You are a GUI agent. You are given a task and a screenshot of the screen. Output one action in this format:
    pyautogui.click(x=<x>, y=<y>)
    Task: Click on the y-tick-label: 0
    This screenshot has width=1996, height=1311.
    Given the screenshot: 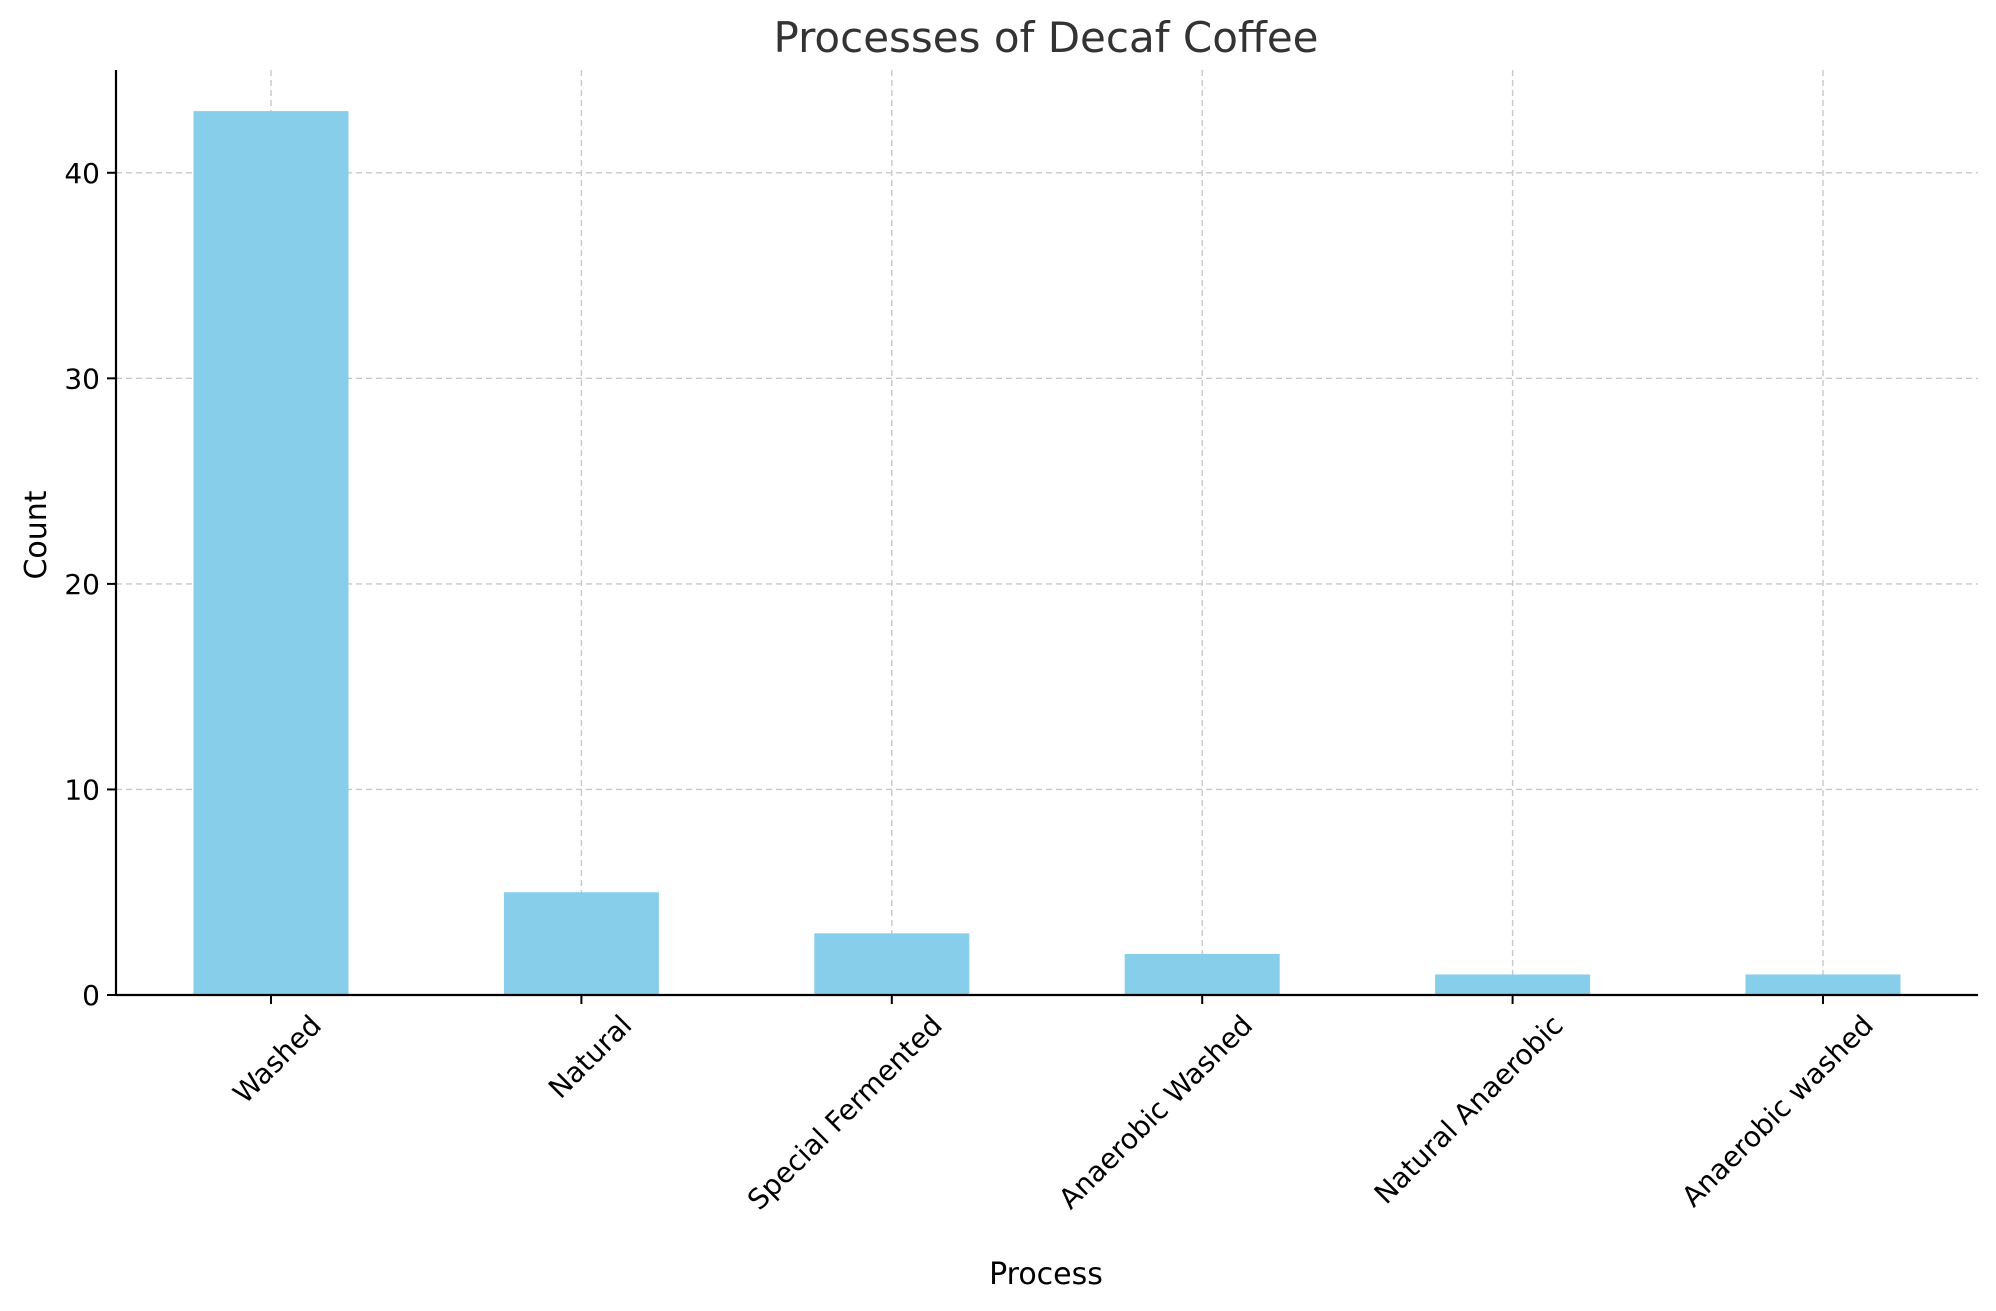 What is the action you would take?
    pyautogui.click(x=91, y=995)
    